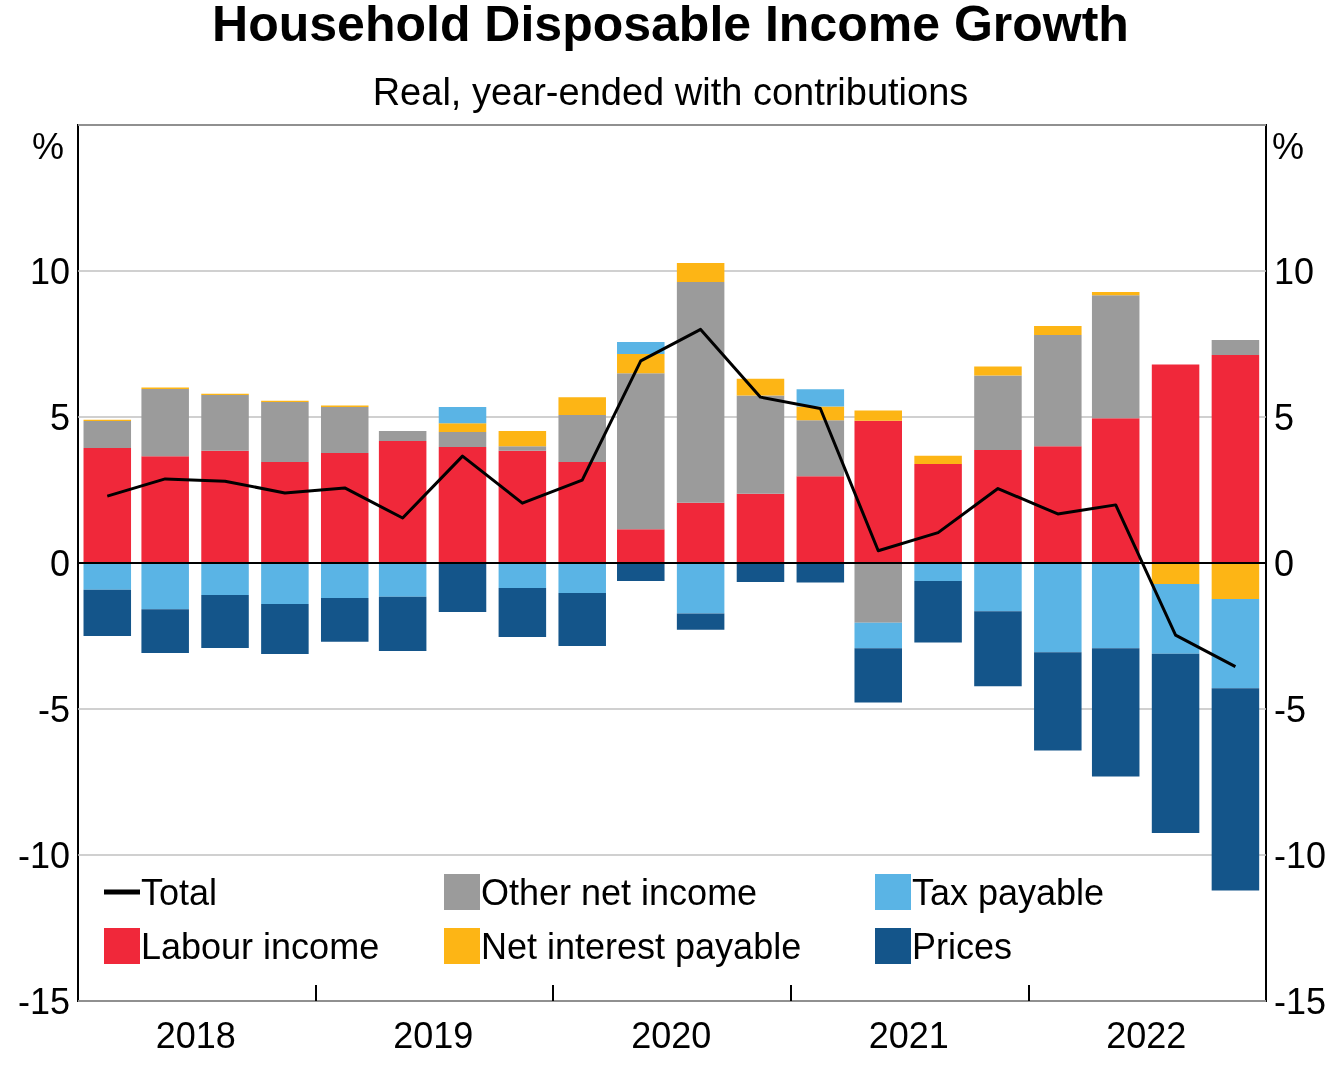 The width and height of the screenshot is (1341, 1066). What do you see at coordinates (1284, 417) in the screenshot?
I see `y2-tick-label: 5` at bounding box center [1284, 417].